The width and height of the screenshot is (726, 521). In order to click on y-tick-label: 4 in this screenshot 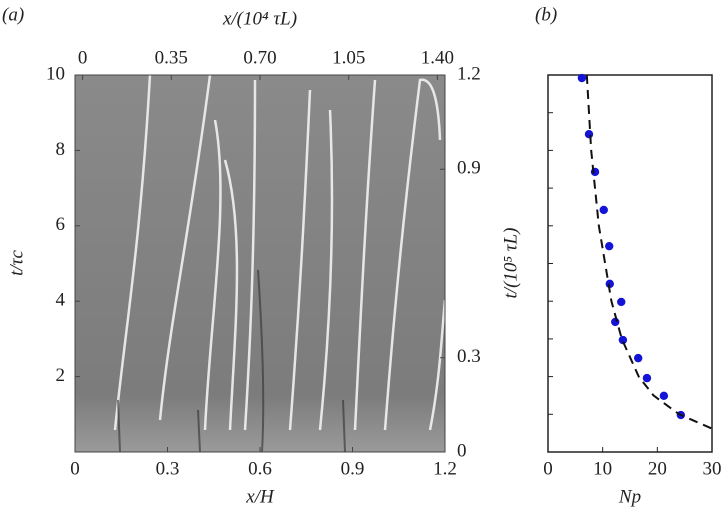, I will do `click(61, 300)`.